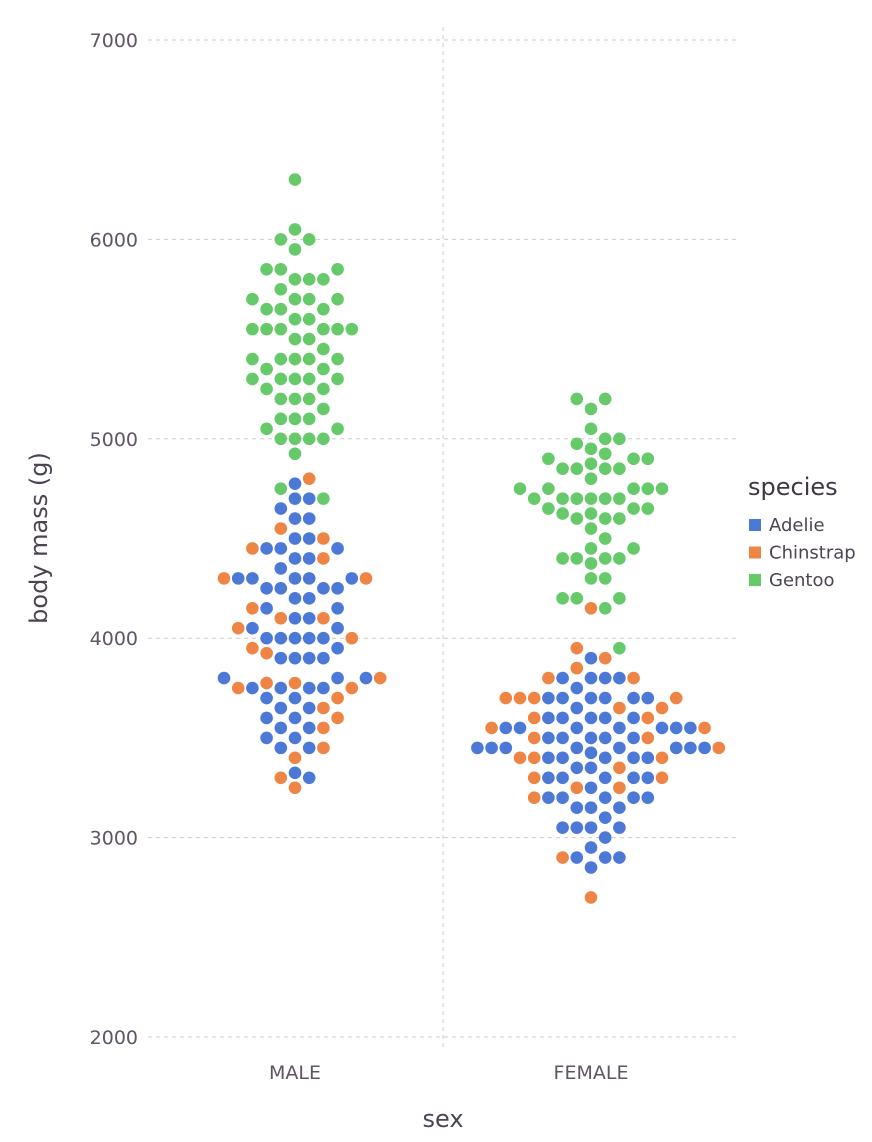 This screenshot has height=1142, width=872. I want to click on legend-title: species, so click(793, 487).